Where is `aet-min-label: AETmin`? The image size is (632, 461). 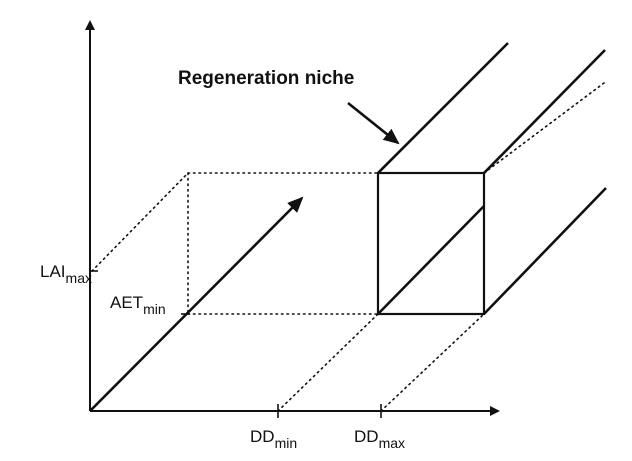
aet-min-label: AETmin is located at coordinates (138, 305).